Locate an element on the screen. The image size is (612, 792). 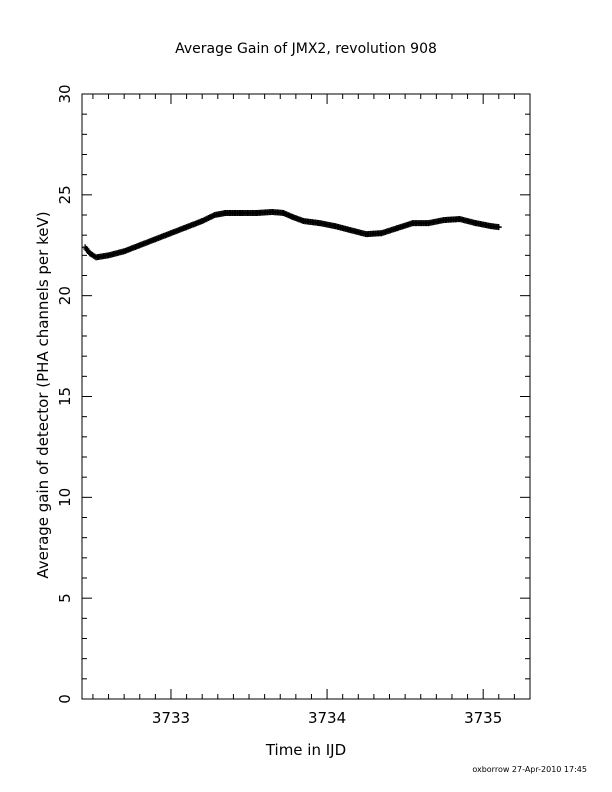
y-tick-label: 15 is located at coordinates (65, 396).